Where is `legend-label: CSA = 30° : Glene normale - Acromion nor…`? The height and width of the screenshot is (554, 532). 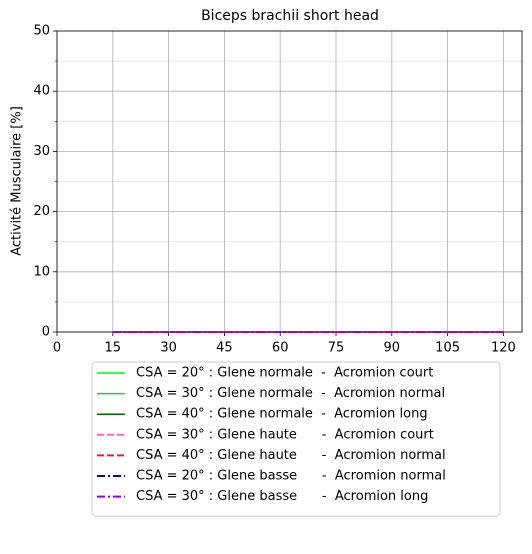 legend-label: CSA = 30° : Glene normale - Acromion nor… is located at coordinates (290, 393).